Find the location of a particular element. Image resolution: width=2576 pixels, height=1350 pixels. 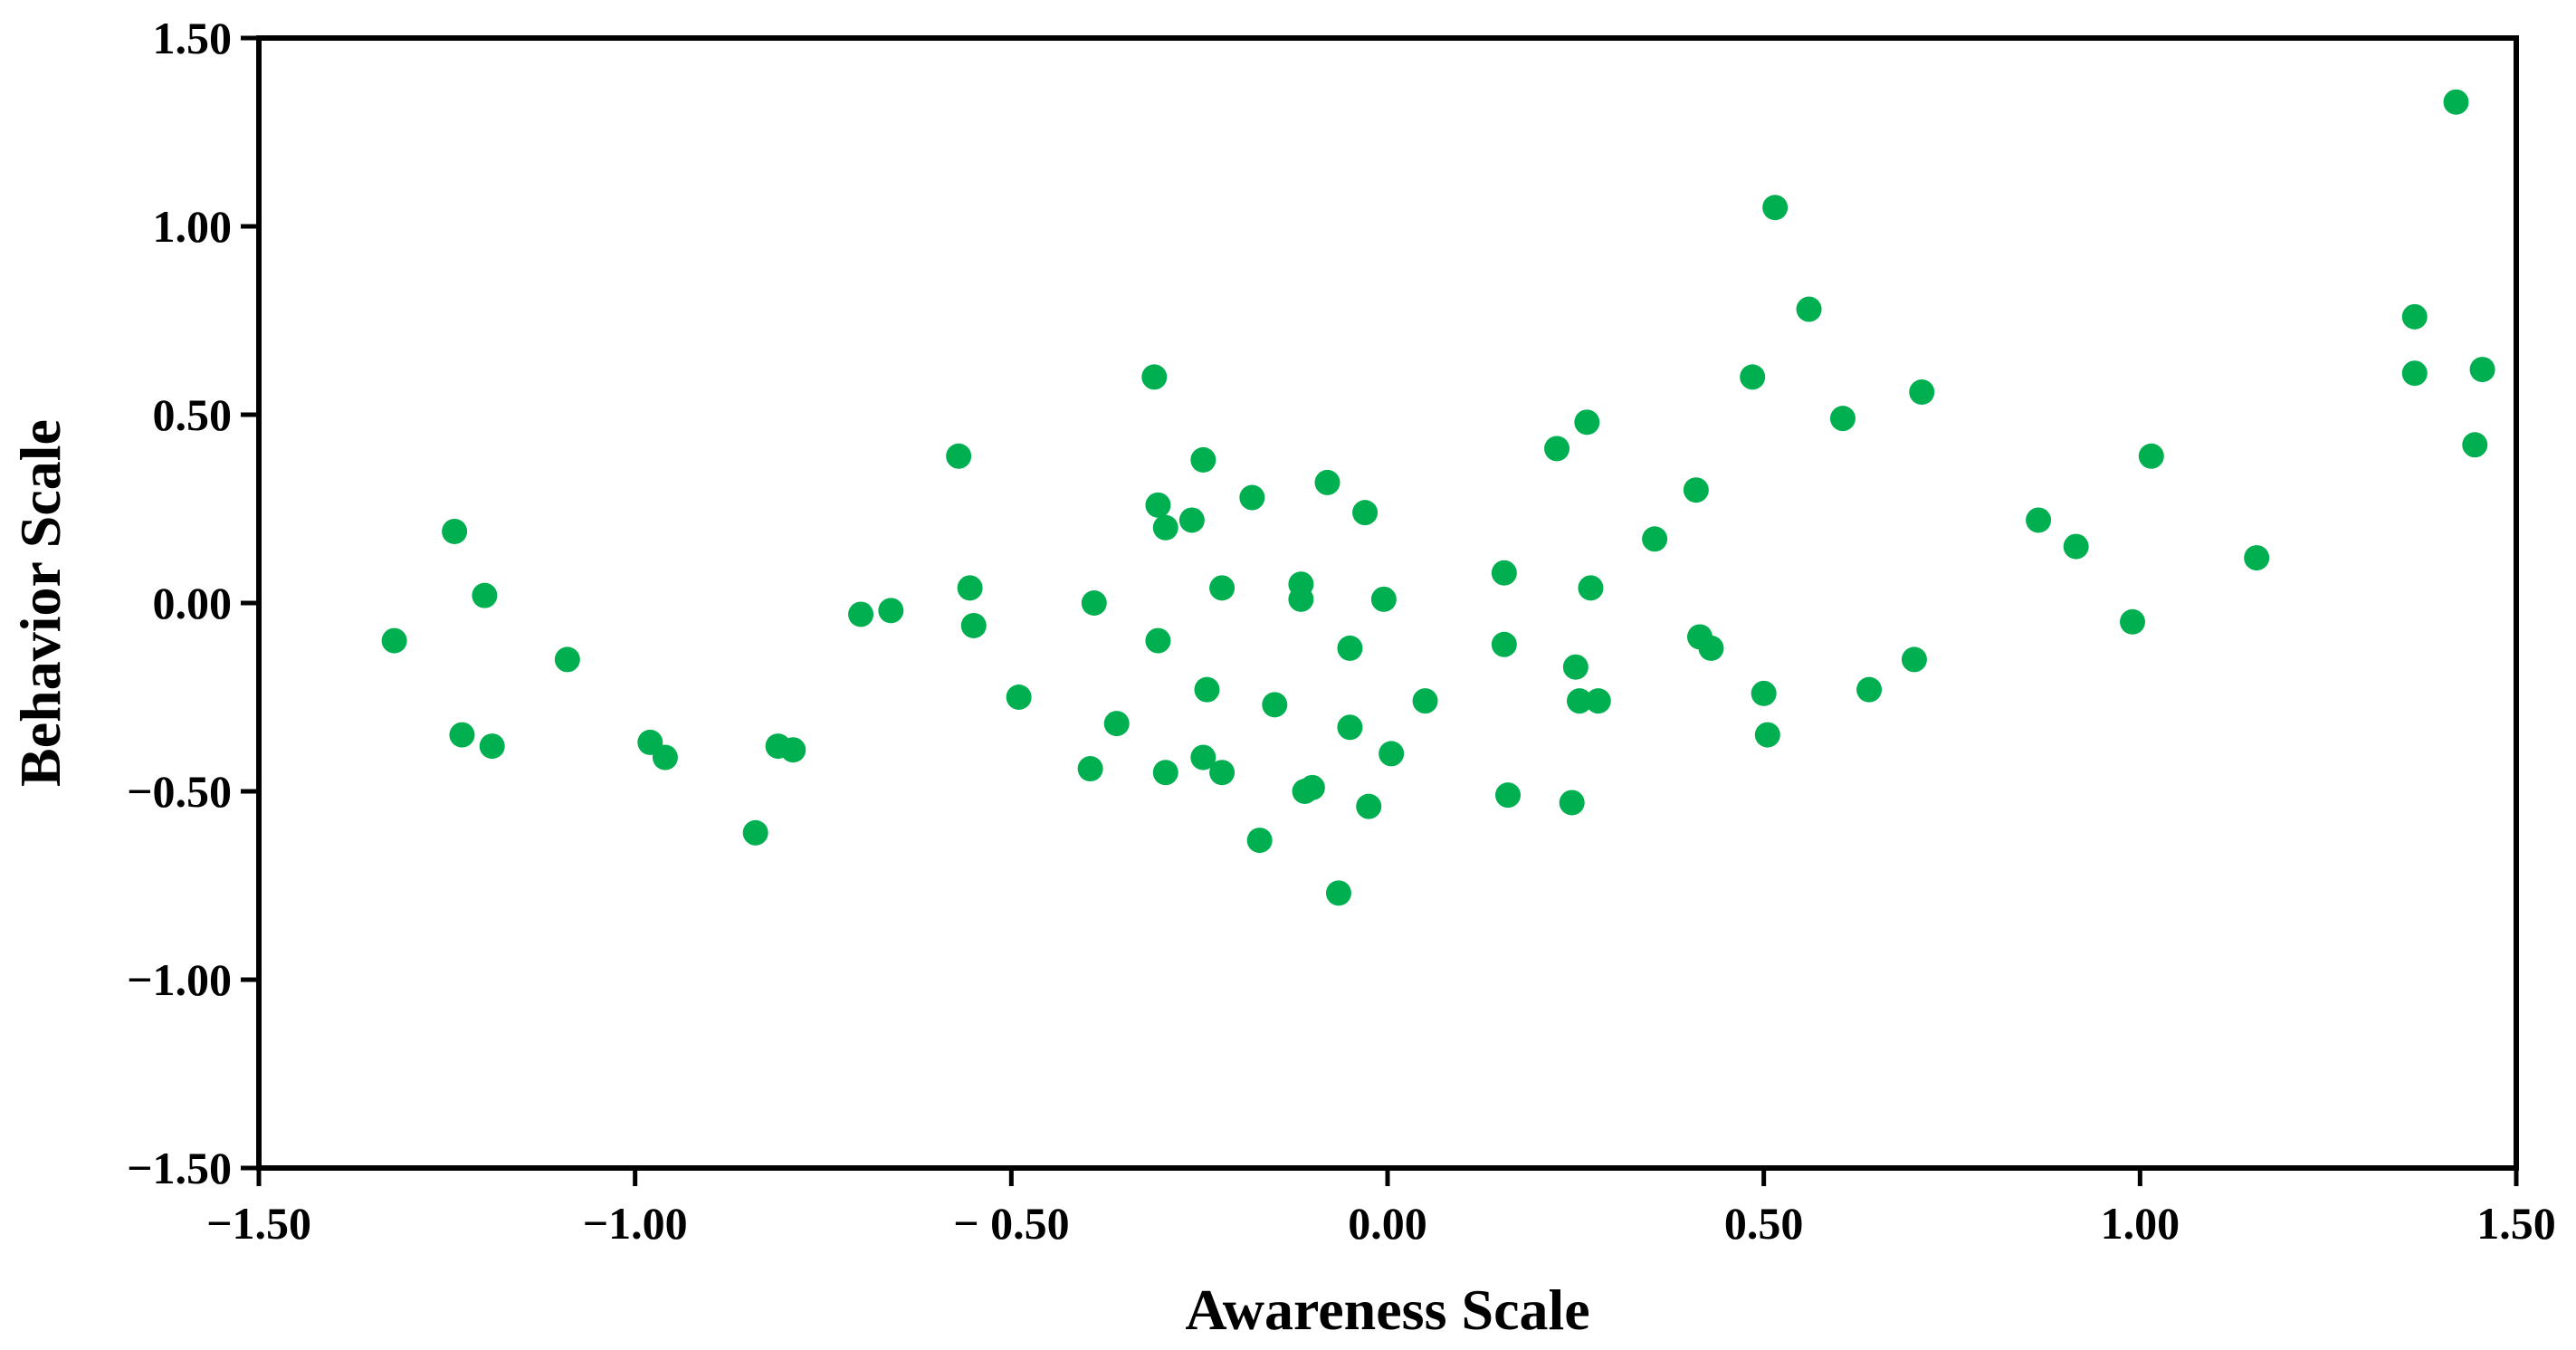

x-axis-ticks is located at coordinates (1387, 1177).